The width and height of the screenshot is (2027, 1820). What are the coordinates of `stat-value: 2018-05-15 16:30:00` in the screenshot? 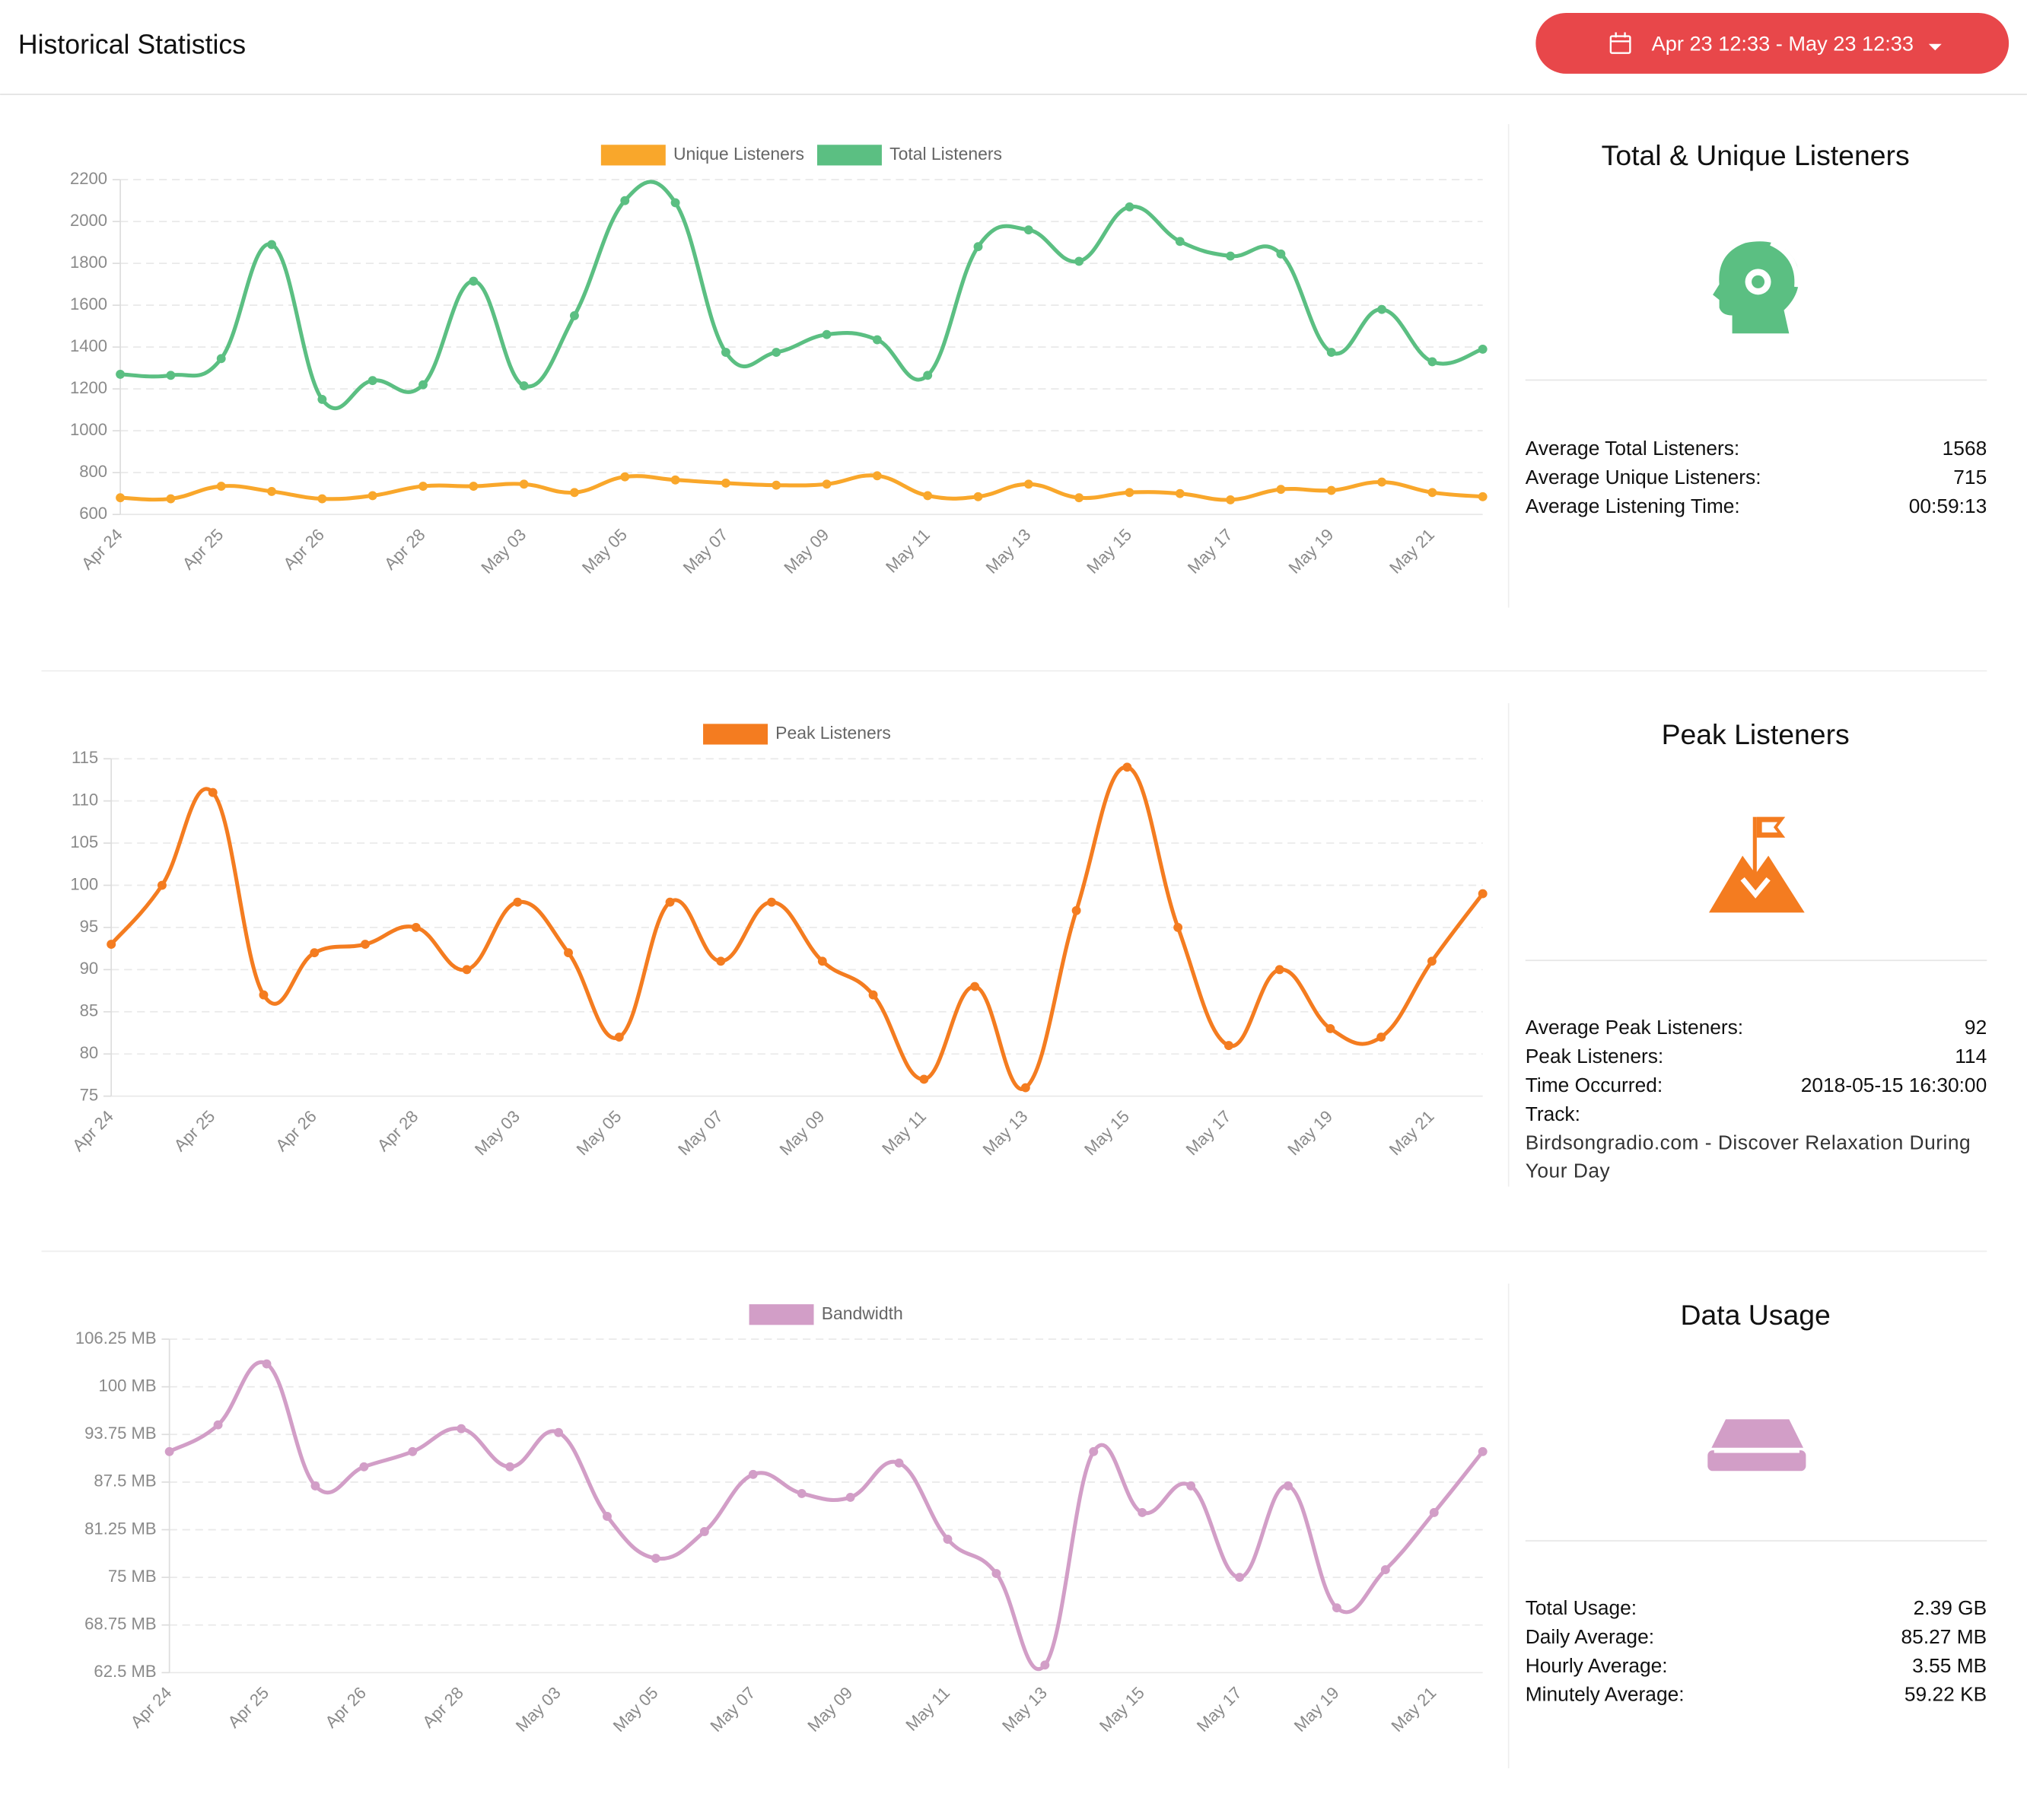 It's located at (1894, 1085).